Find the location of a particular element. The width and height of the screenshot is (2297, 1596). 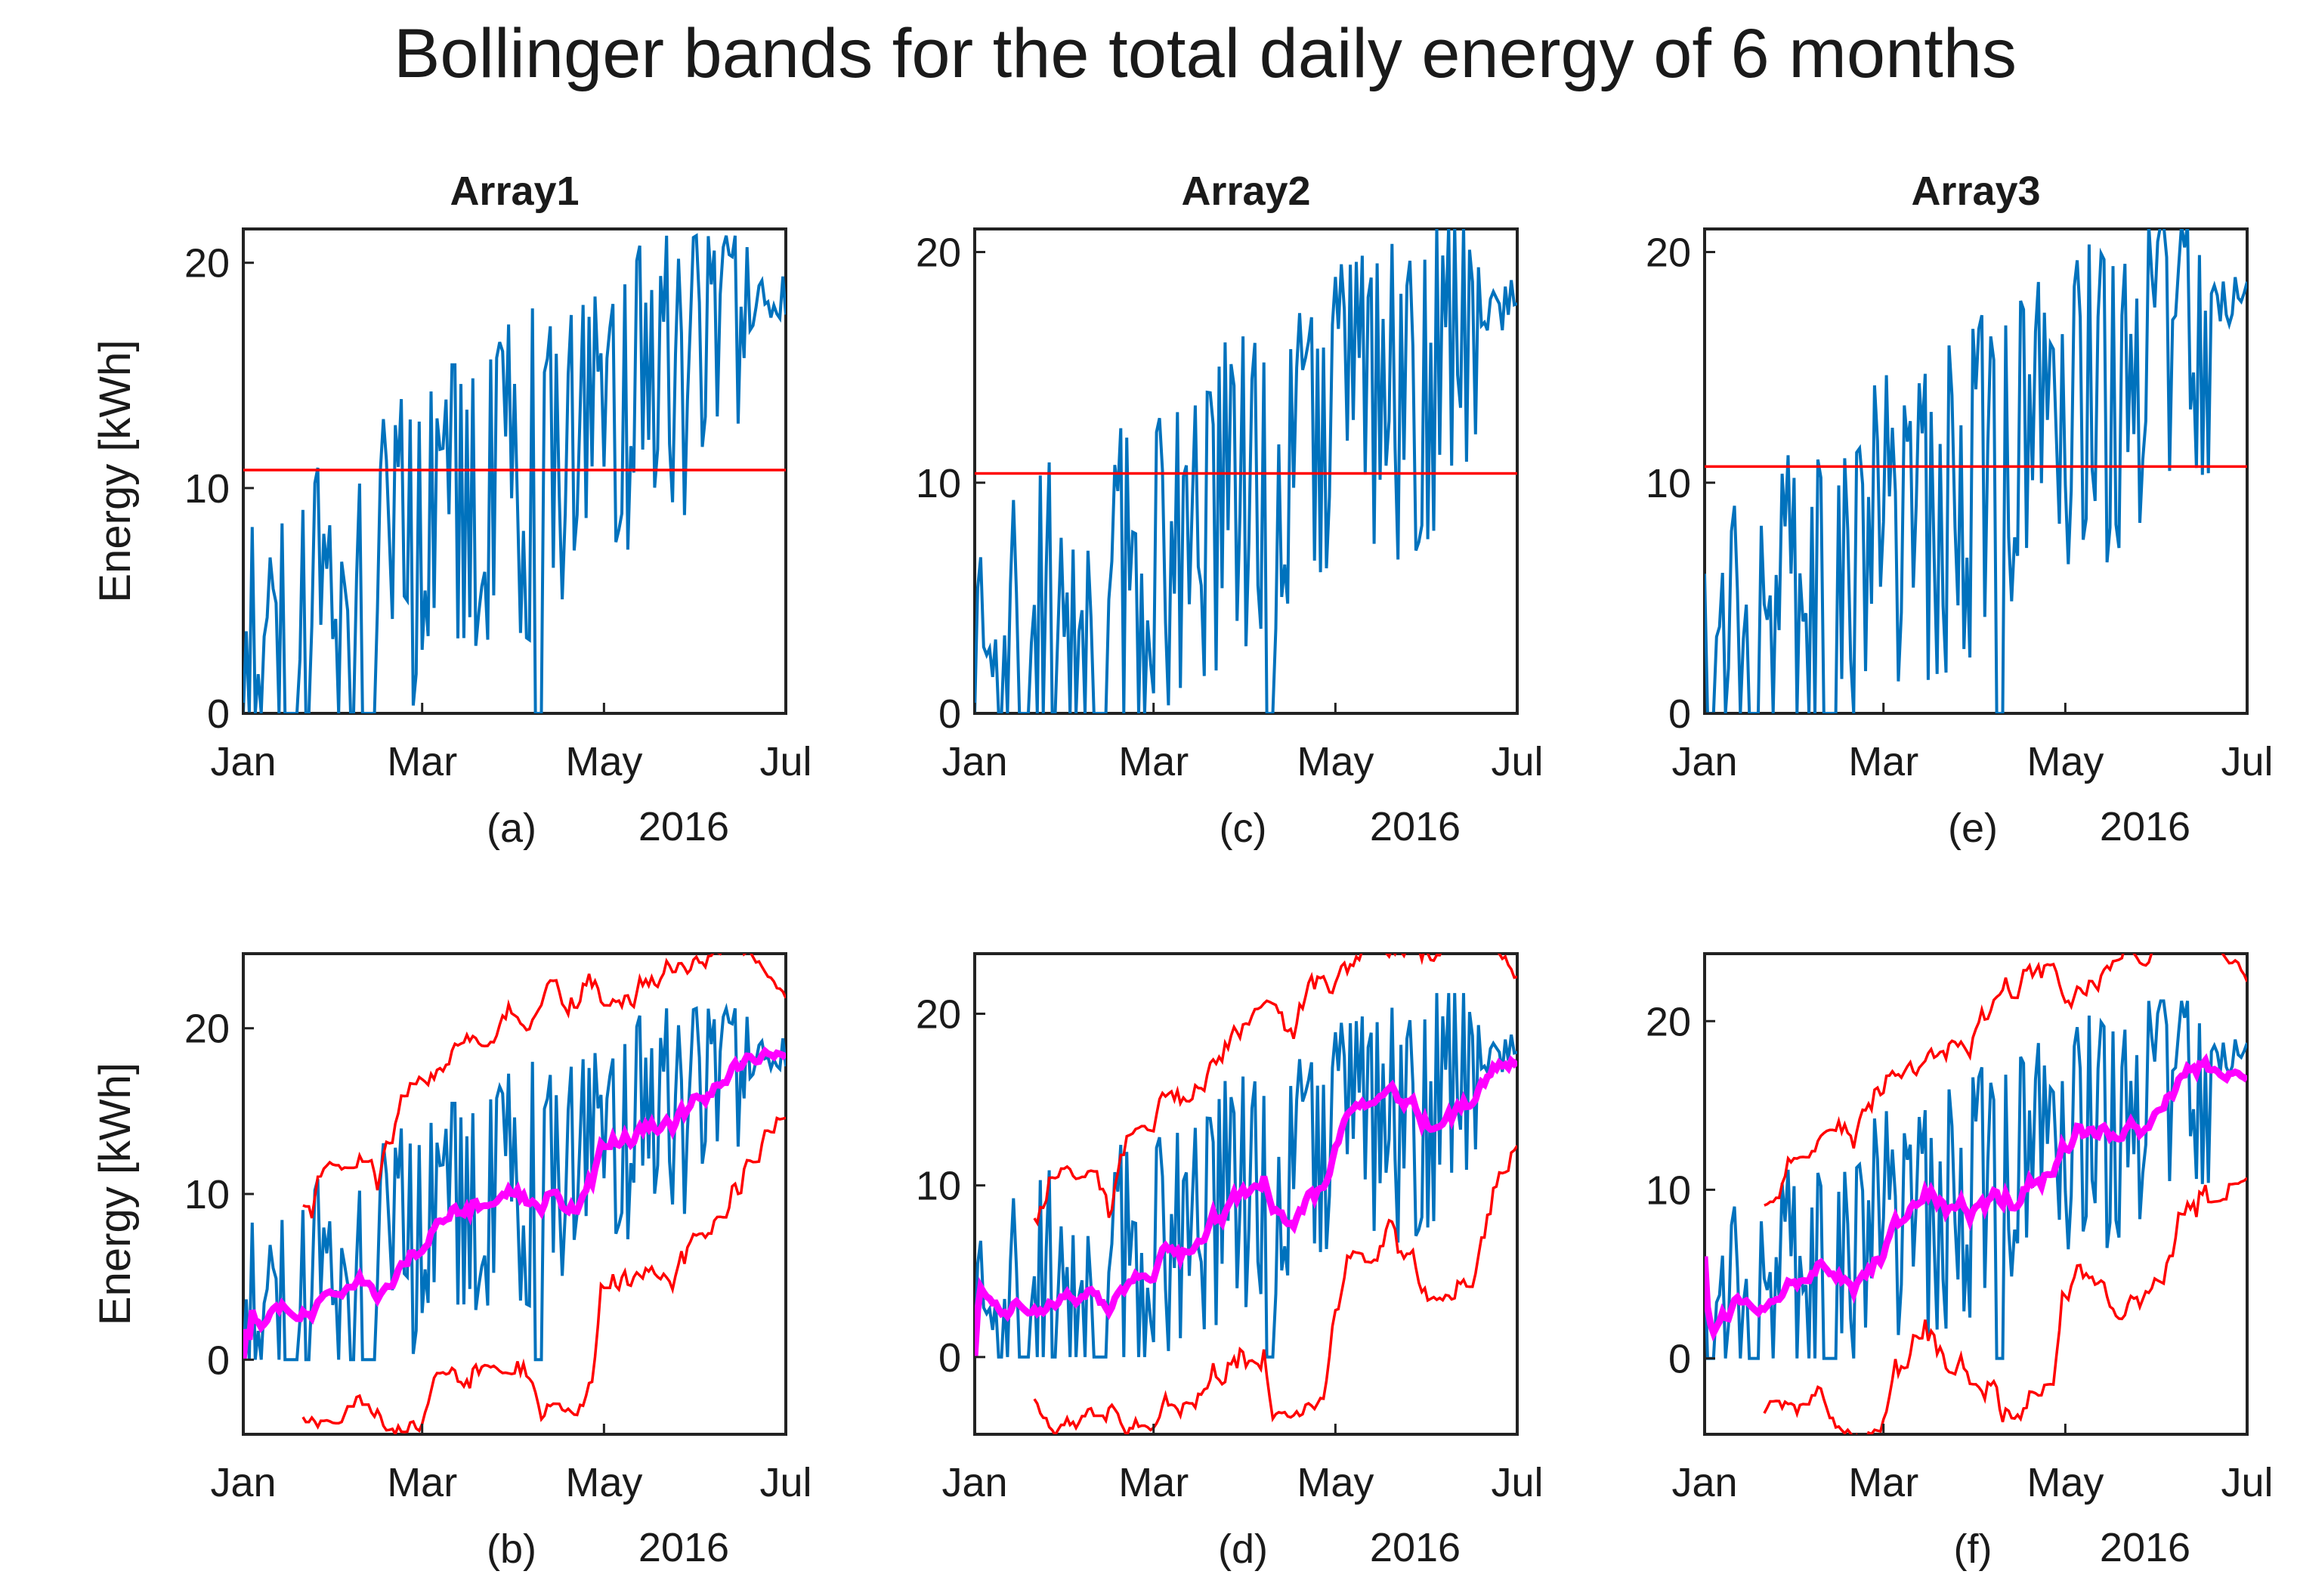

panel-d: 0 10 20 Jan Mar May Jul (d) 2016 is located at coordinates (1230, 1262).